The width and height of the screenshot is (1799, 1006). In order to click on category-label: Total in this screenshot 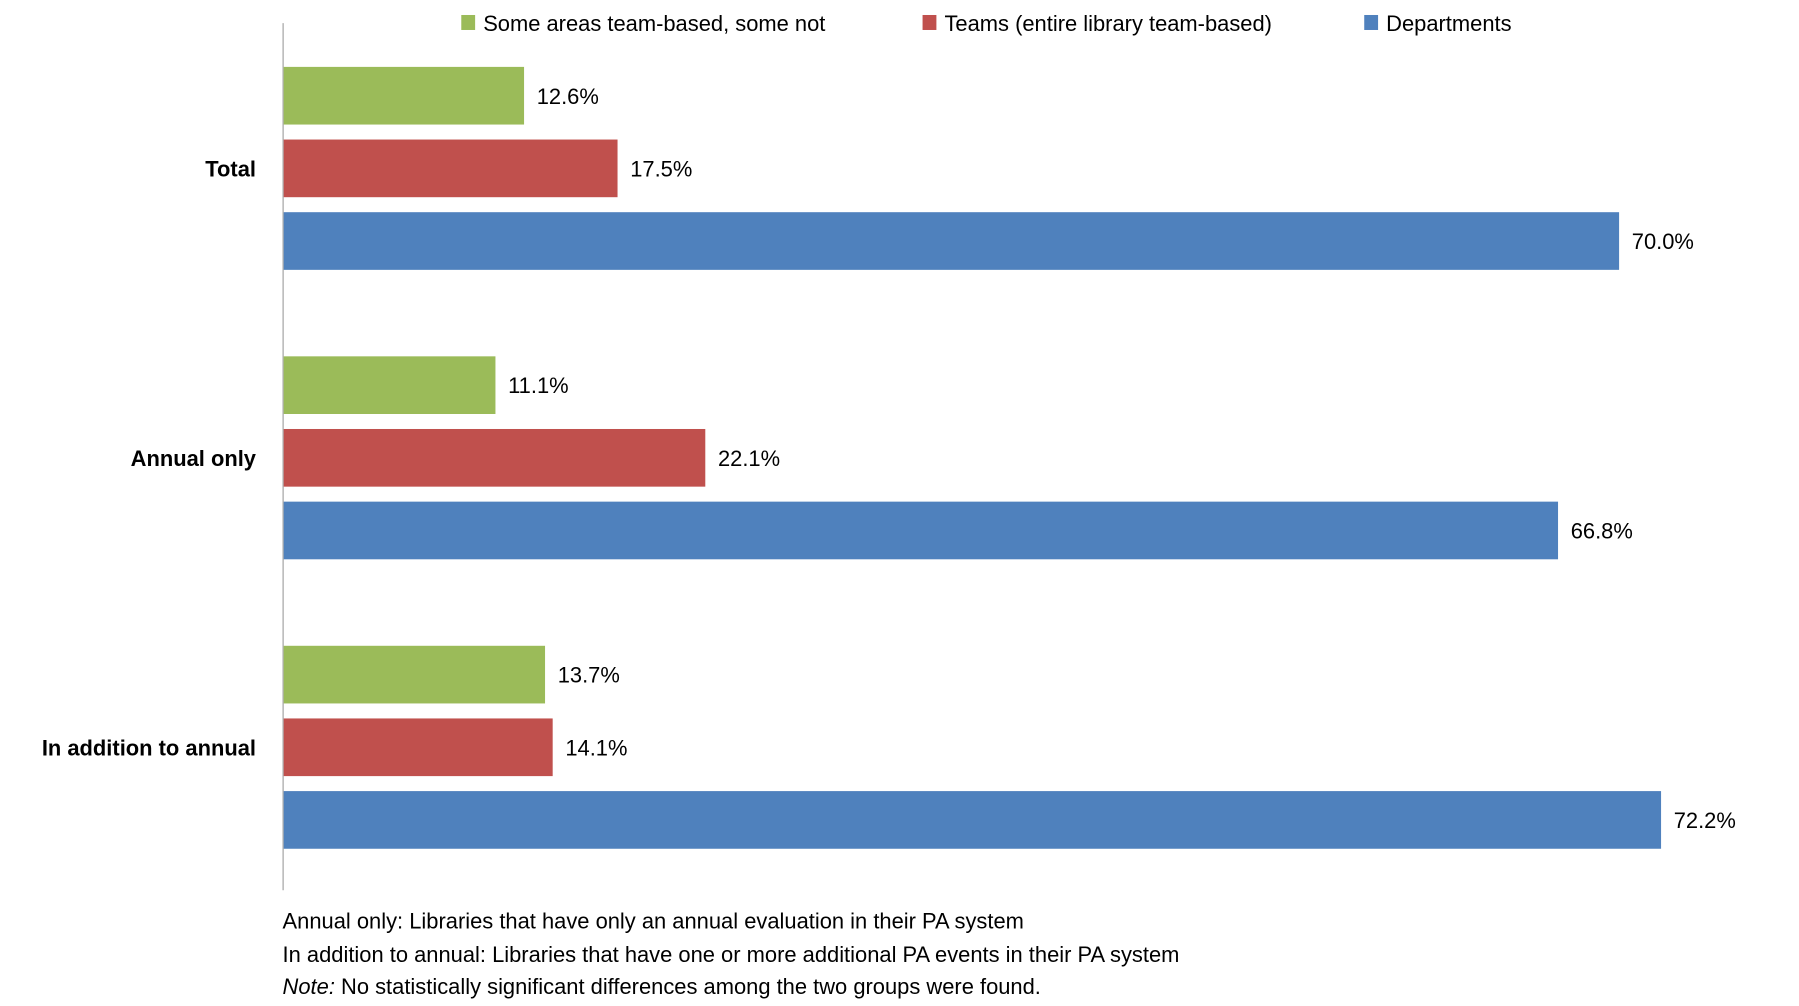, I will do `click(230, 168)`.